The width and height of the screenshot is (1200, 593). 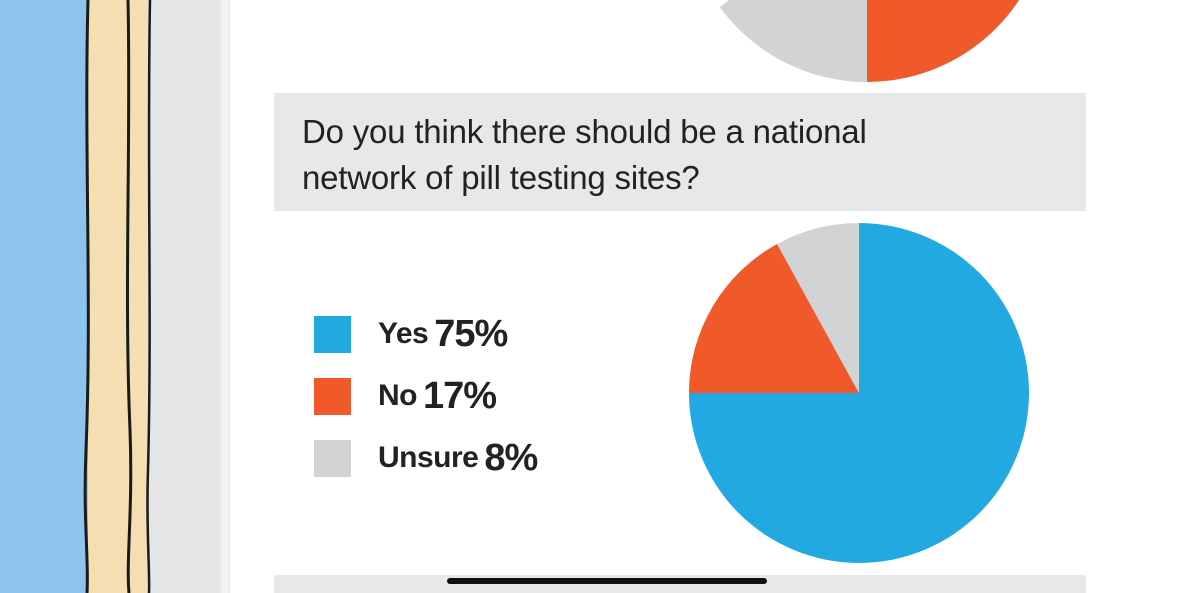 I want to click on chart-legend: Yes 75% No 17% Unsure 8%, so click(x=426, y=406).